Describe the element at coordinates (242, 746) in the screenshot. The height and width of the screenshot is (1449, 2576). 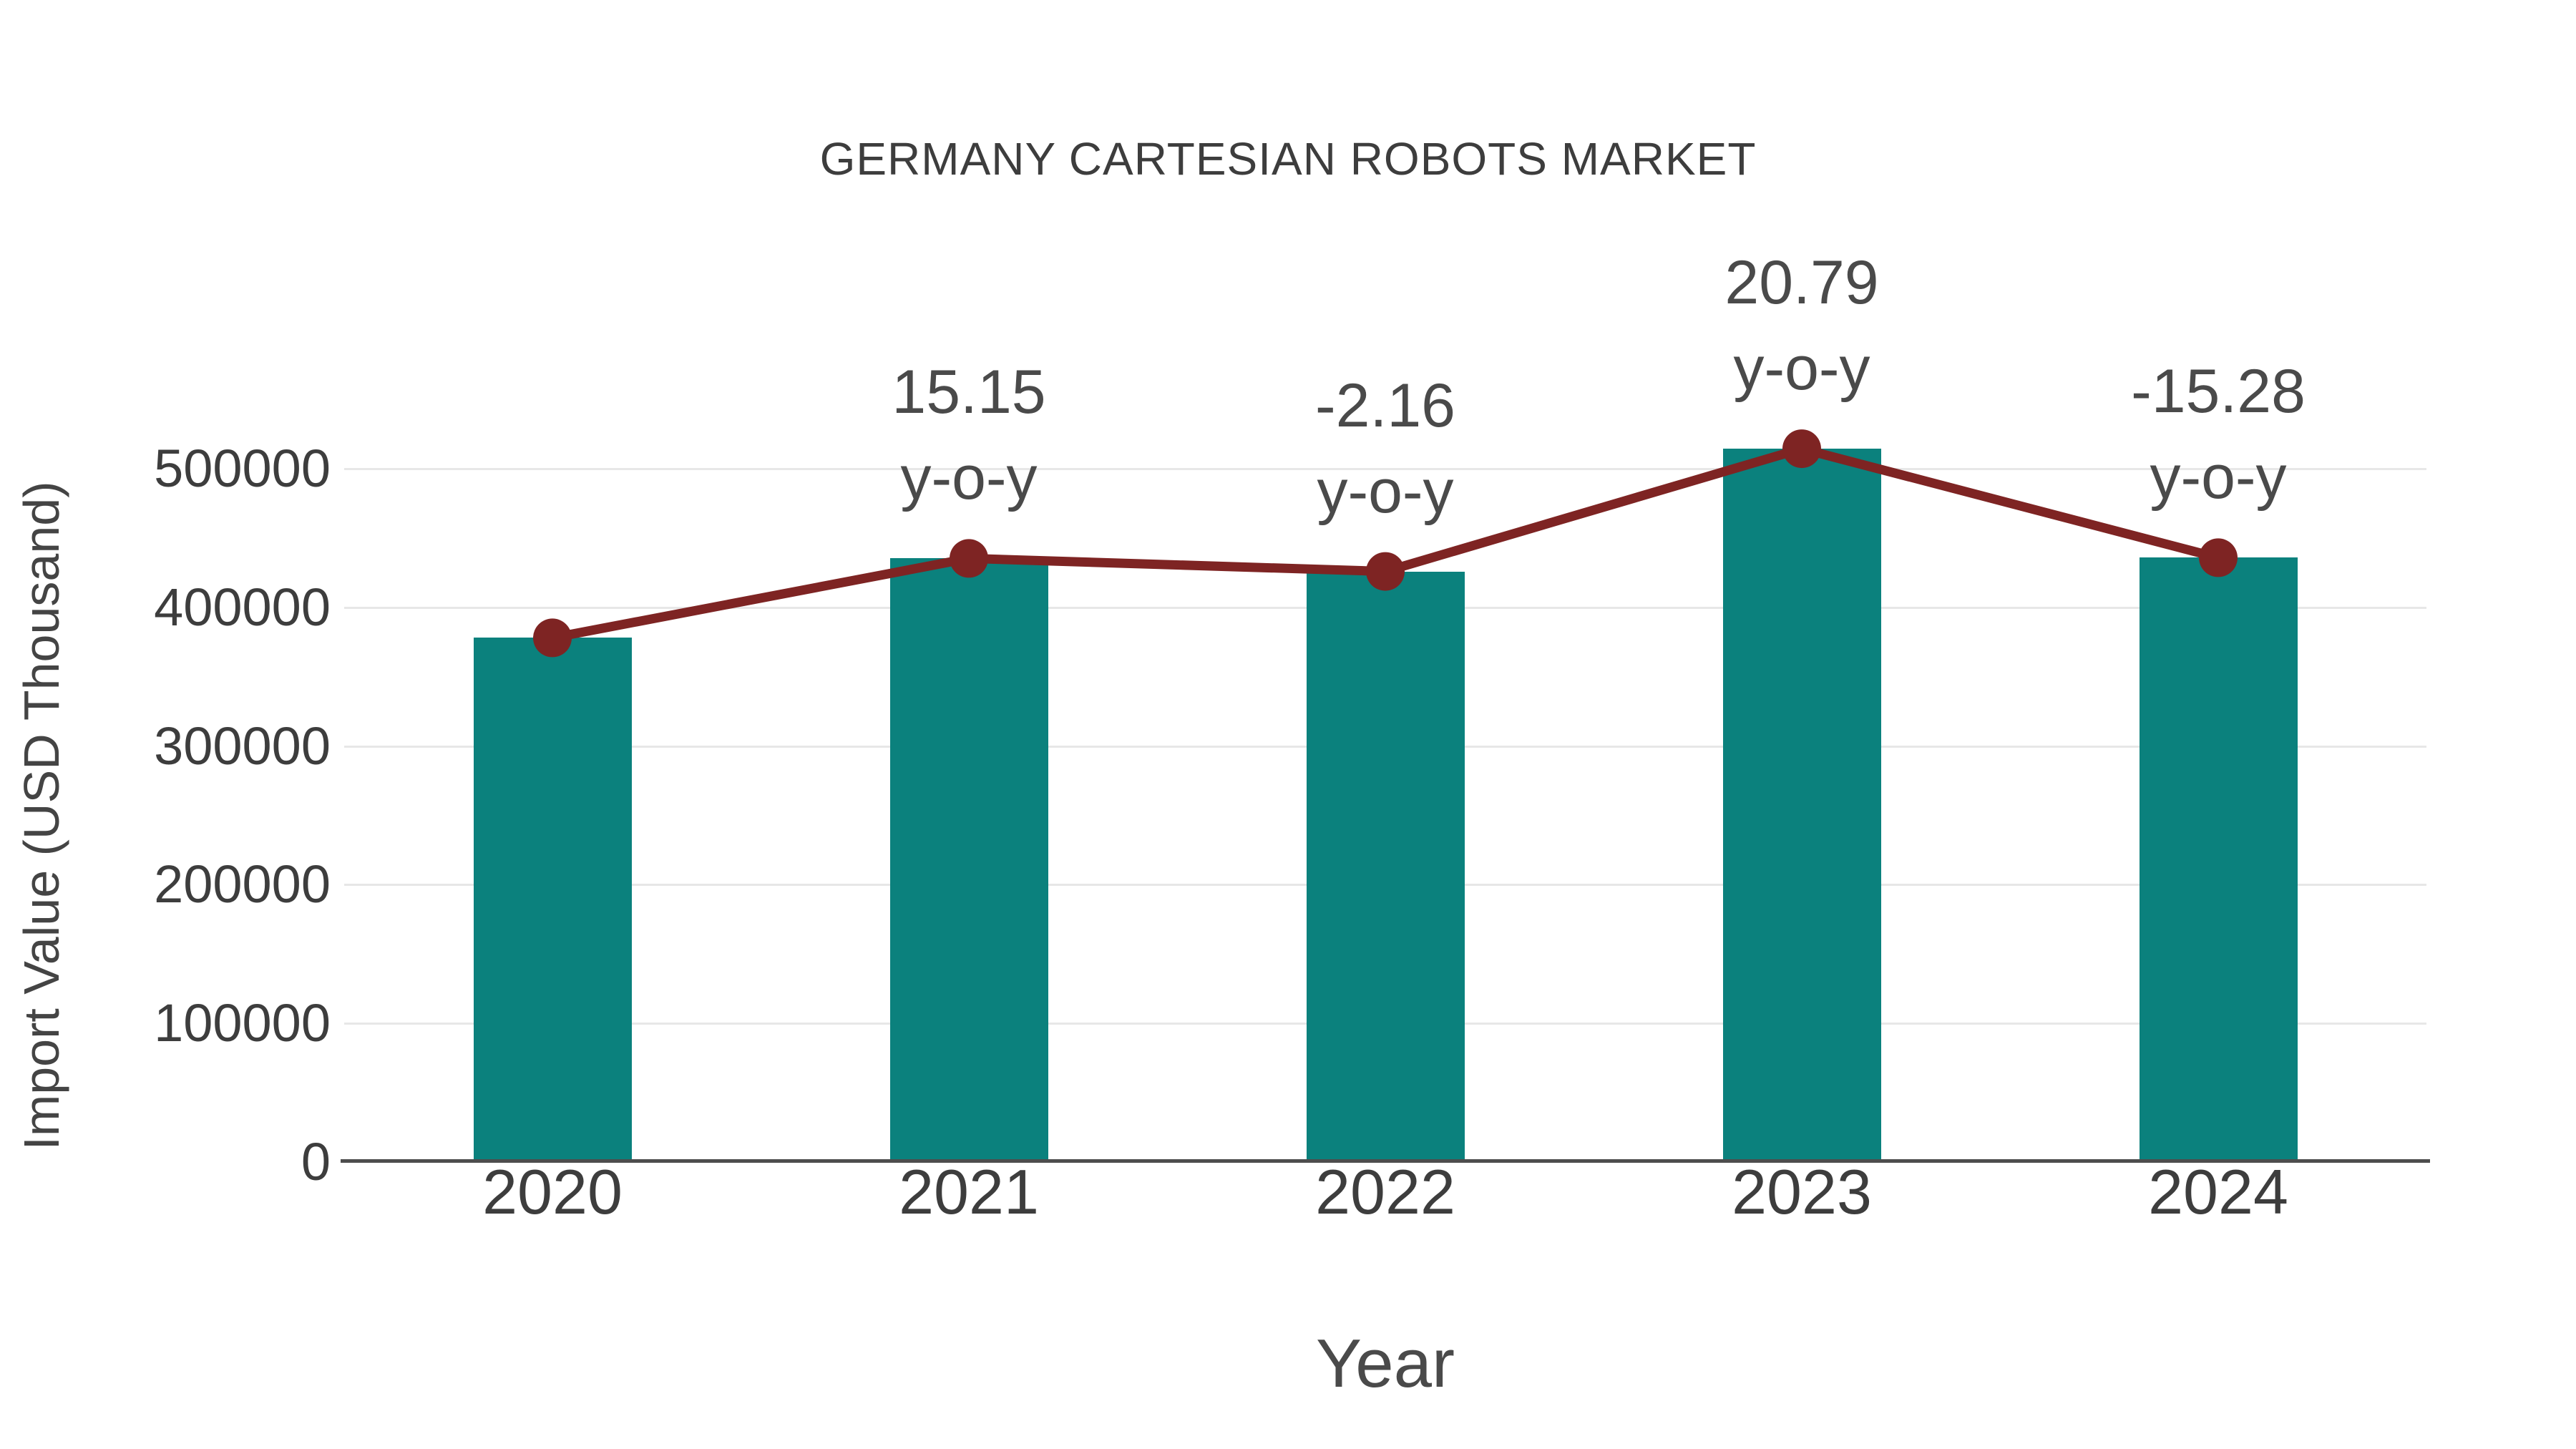
I see `y-tick-label-300000: 300000` at that location.